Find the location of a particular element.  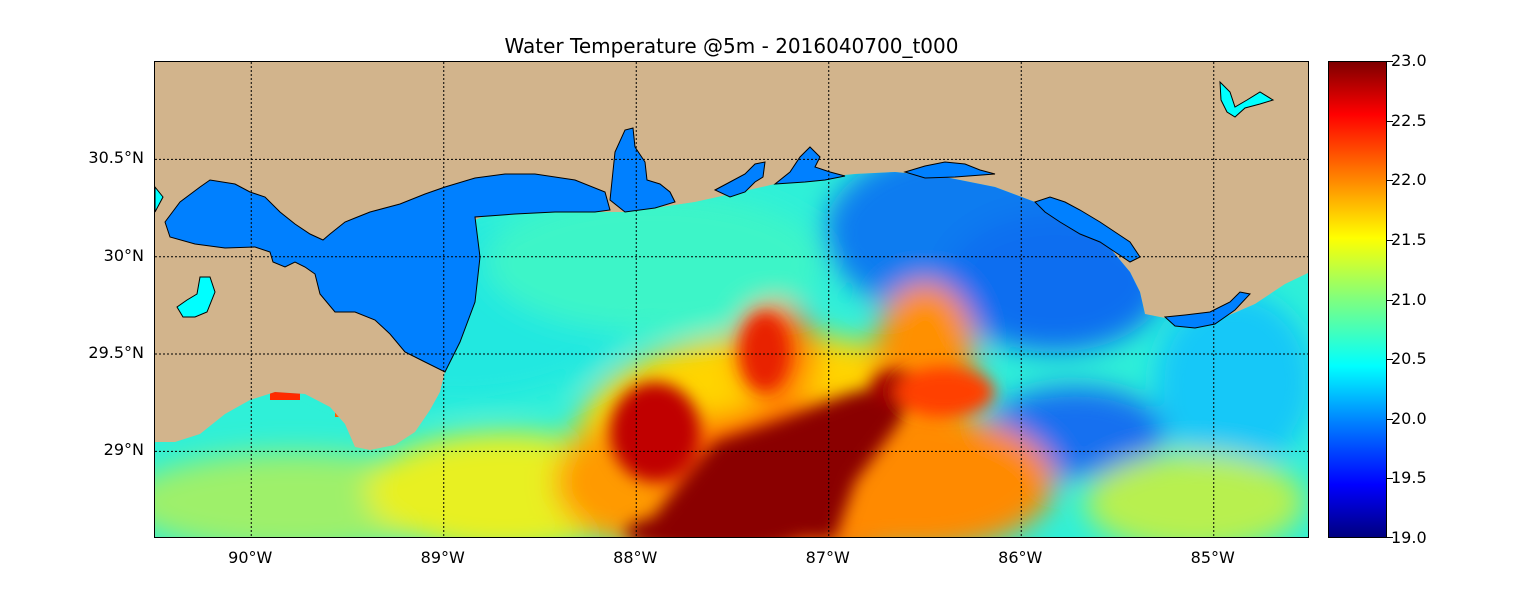

lat-tick-label: 29.5°N is located at coordinates (116, 353).